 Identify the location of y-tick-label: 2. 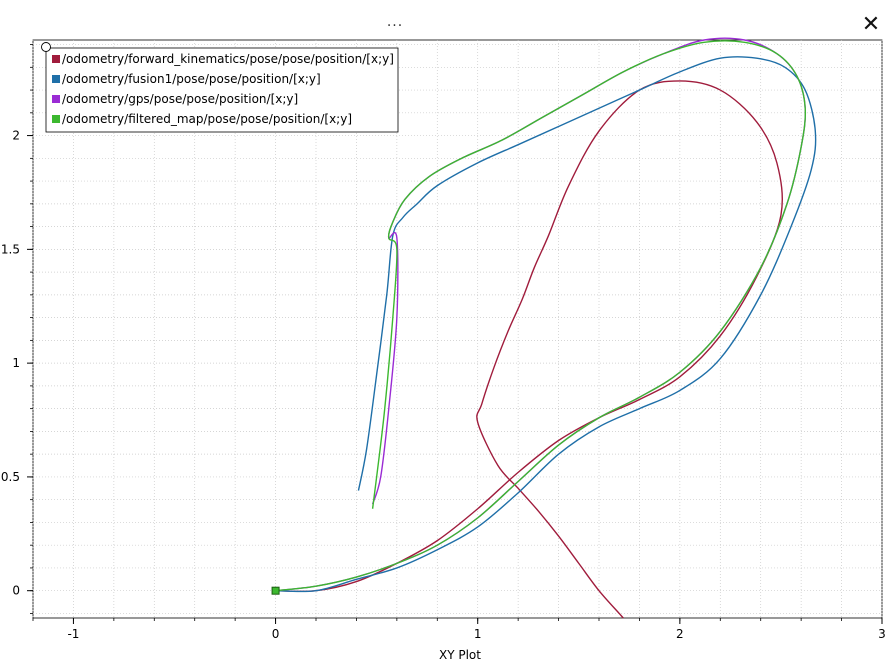
(16, 136).